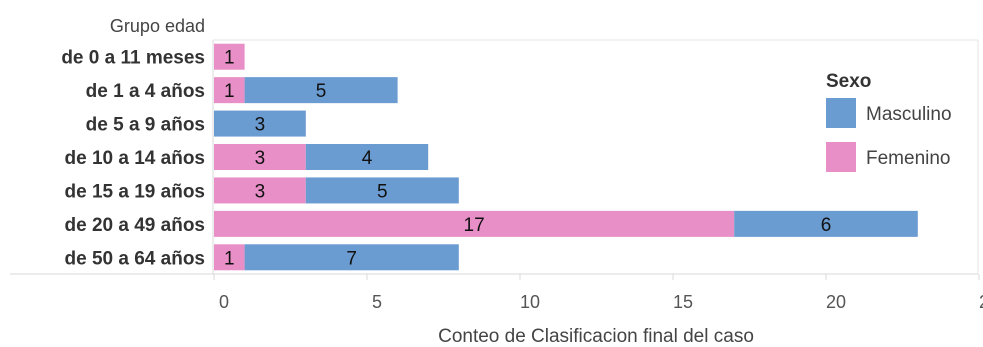  I want to click on bar-value-label: 7, so click(351, 258).